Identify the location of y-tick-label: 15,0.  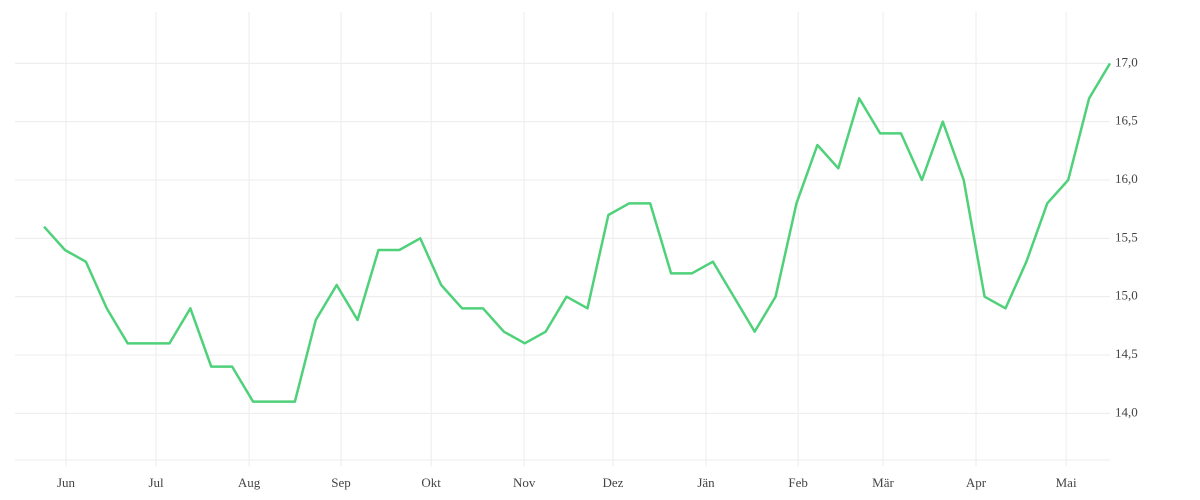
(1126, 295).